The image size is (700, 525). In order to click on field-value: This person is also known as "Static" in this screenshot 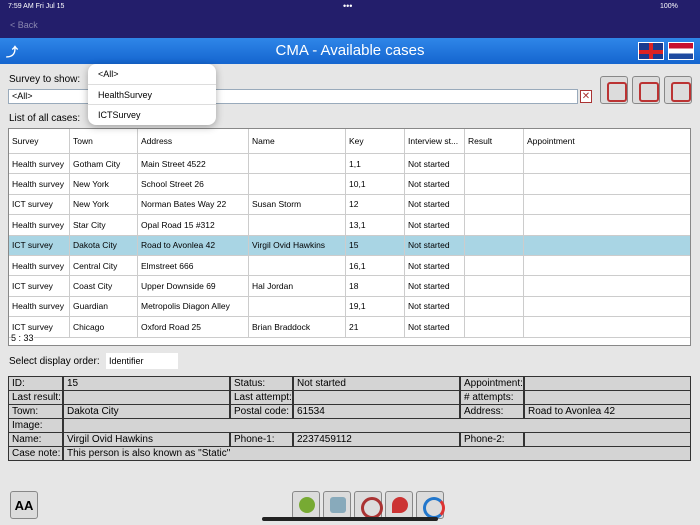, I will do `click(377, 453)`.